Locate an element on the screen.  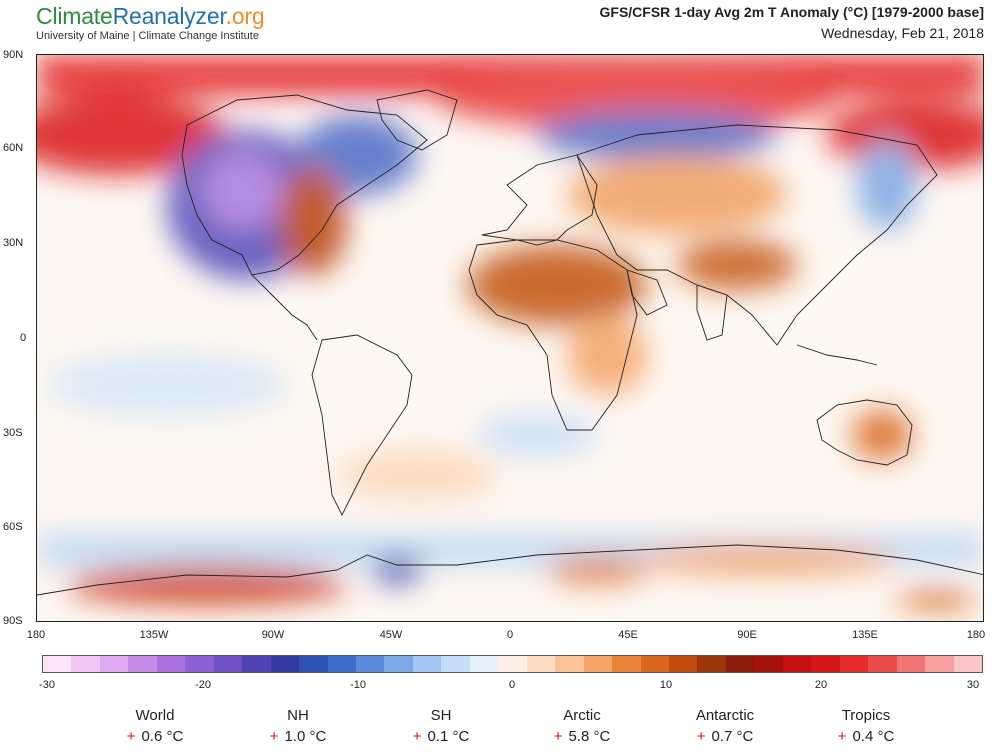
stat-world-name: World is located at coordinates (155, 715).